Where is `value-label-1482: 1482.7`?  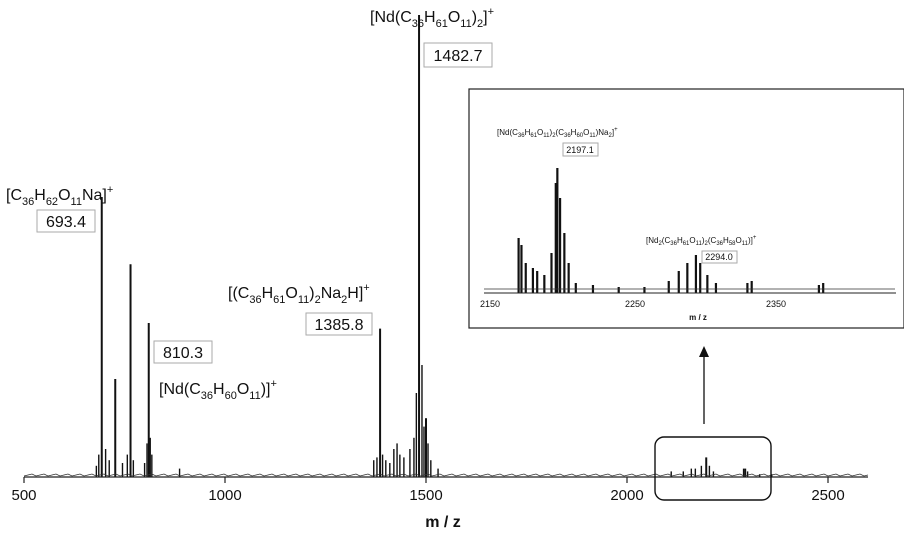 value-label-1482: 1482.7 is located at coordinates (458, 56).